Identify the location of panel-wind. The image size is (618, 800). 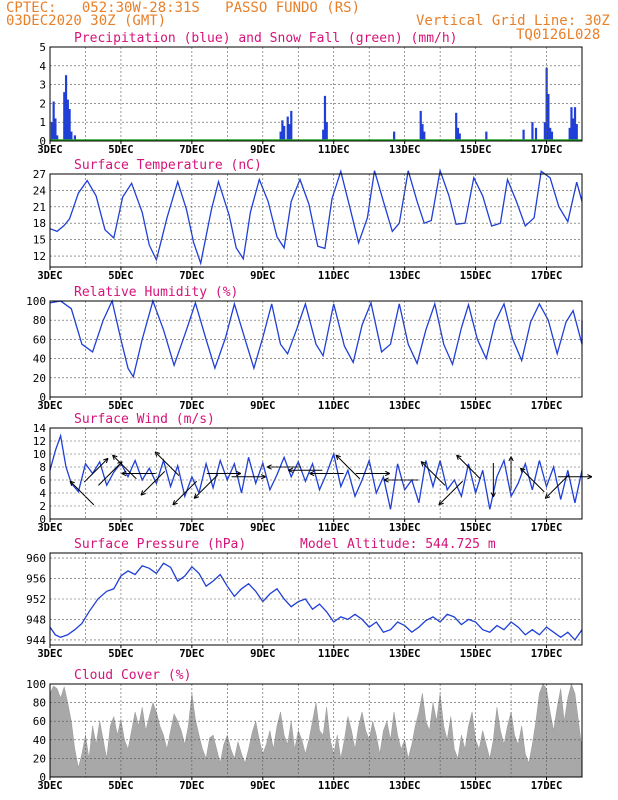
(321, 474).